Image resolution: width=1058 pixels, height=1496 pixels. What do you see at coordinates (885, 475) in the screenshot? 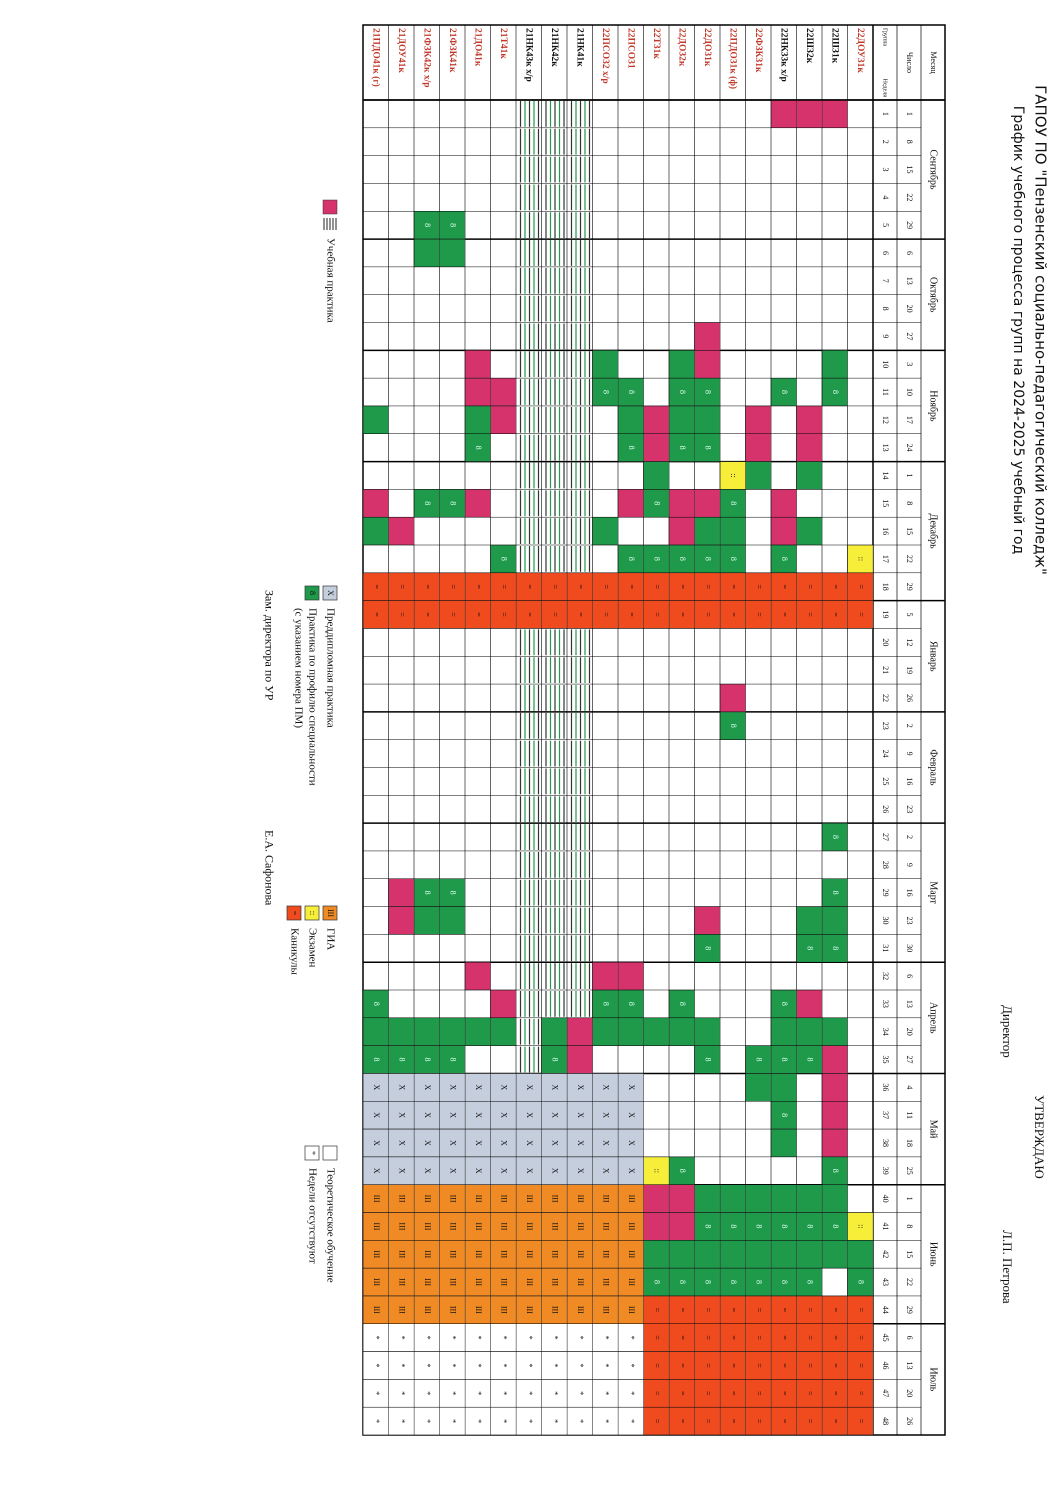
I see `week-number: 14` at bounding box center [885, 475].